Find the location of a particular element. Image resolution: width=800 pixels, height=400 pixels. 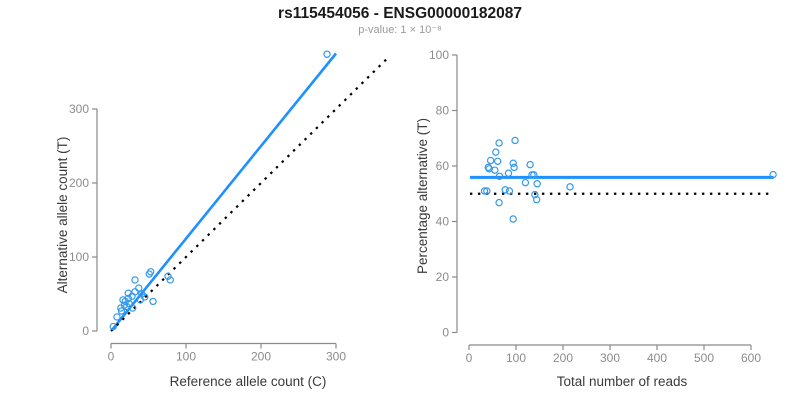

y-axis-title: Alternative allele count (T) is located at coordinates (62, 215).